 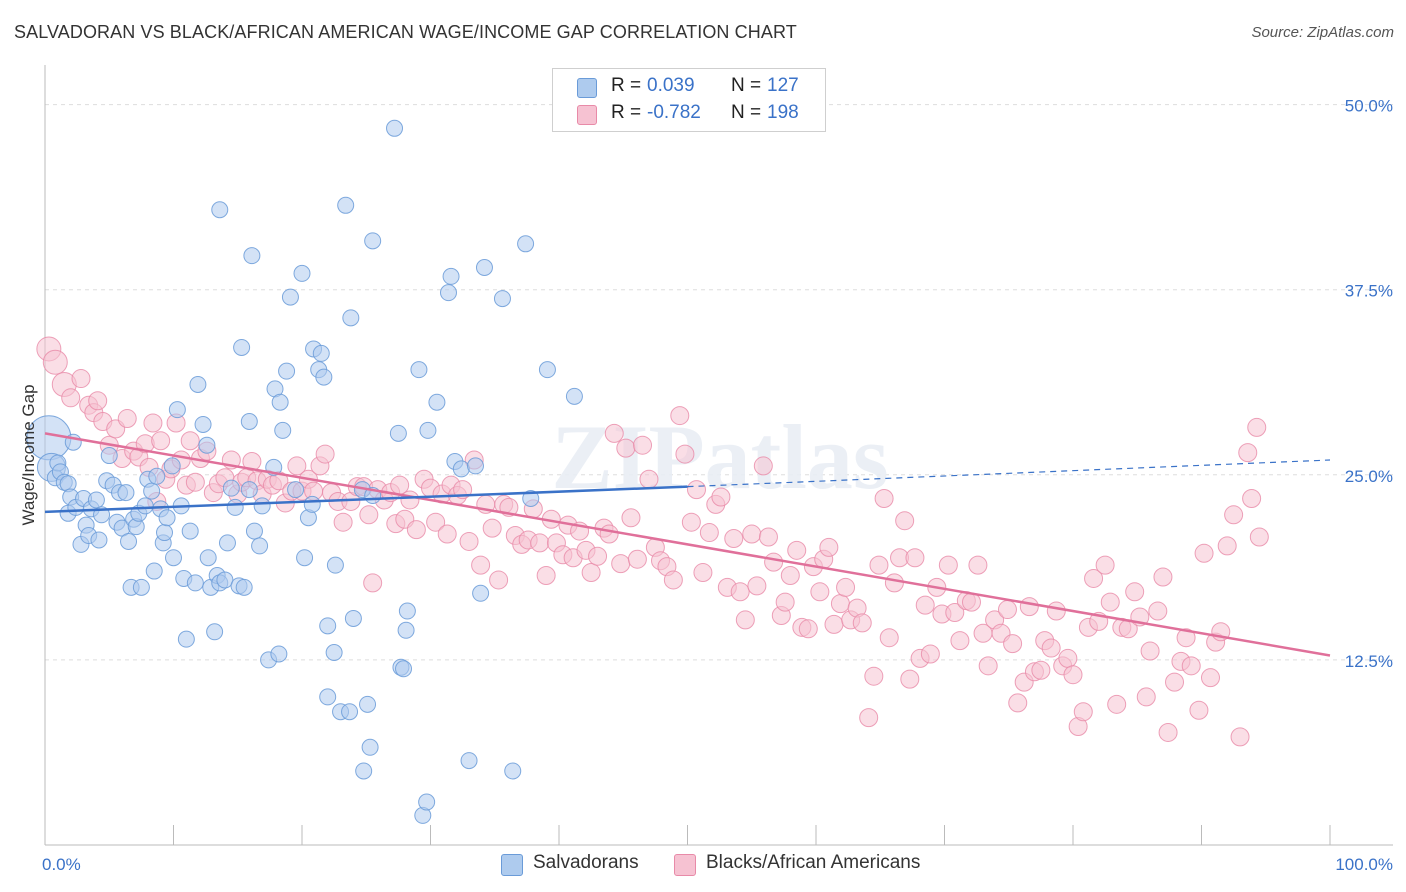 I want to click on n-value: 198, so click(x=783, y=112).